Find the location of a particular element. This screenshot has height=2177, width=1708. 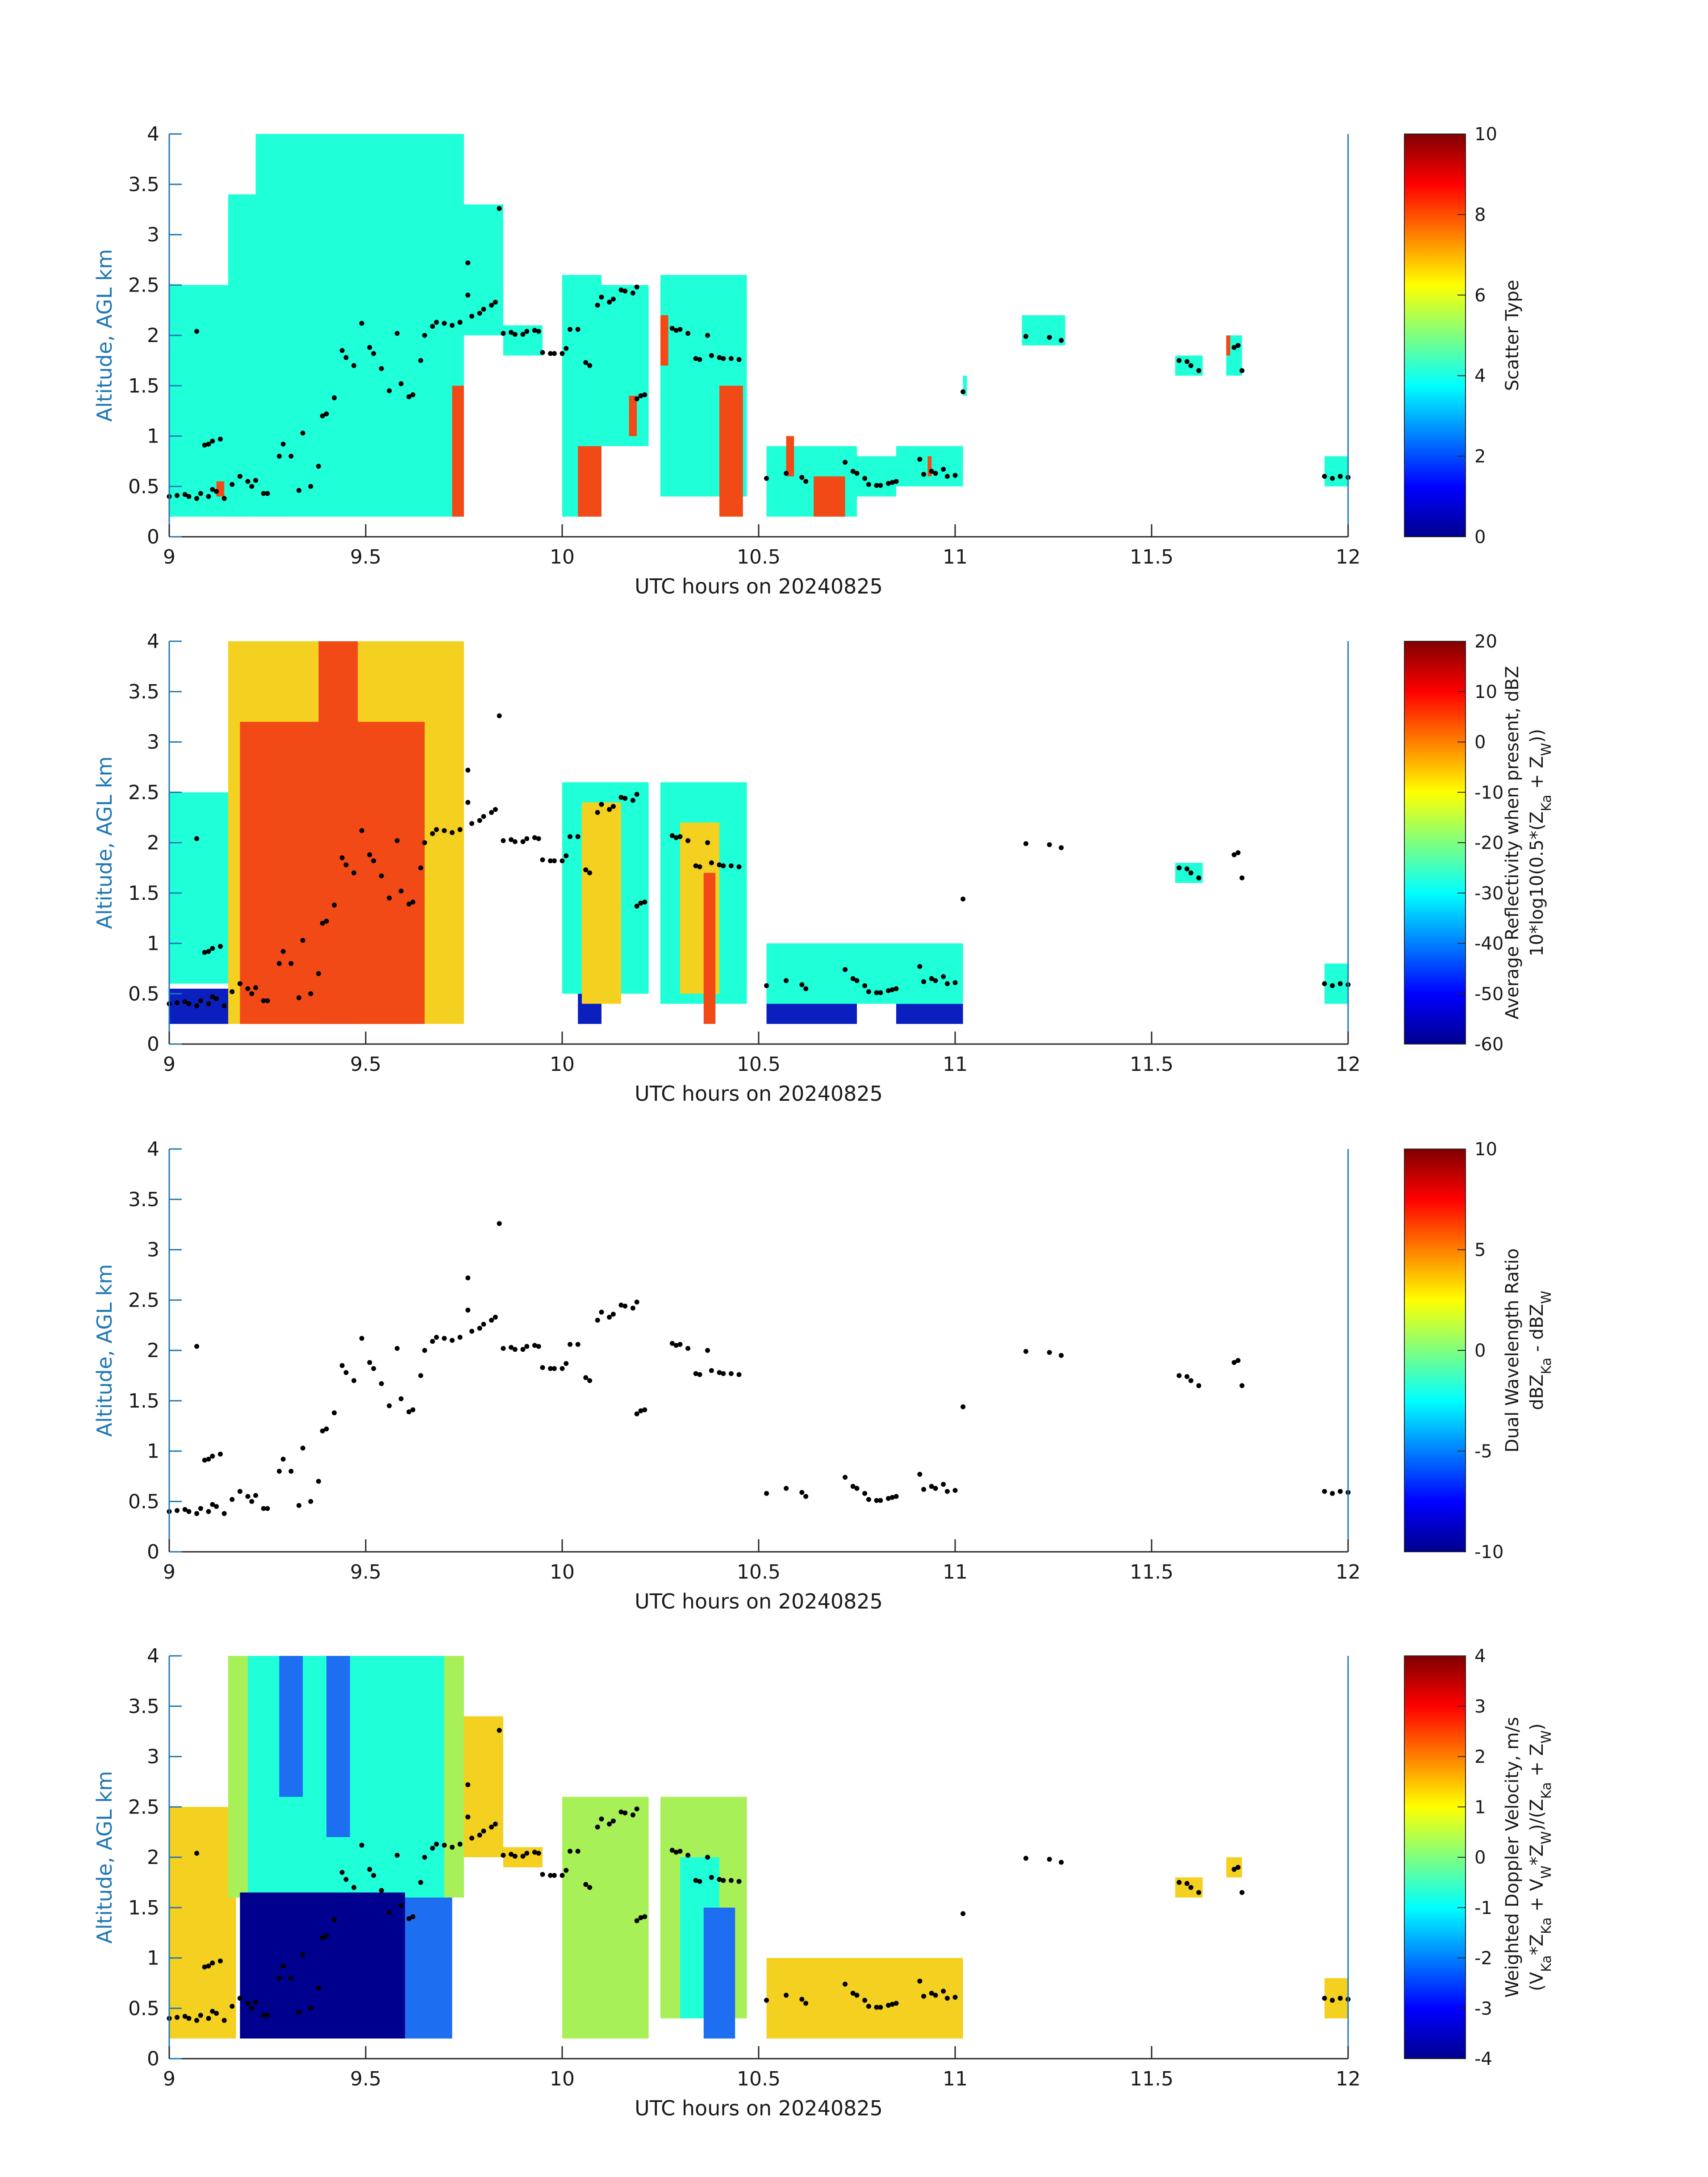

colorbar-tick-label: 8 is located at coordinates (1480, 215).